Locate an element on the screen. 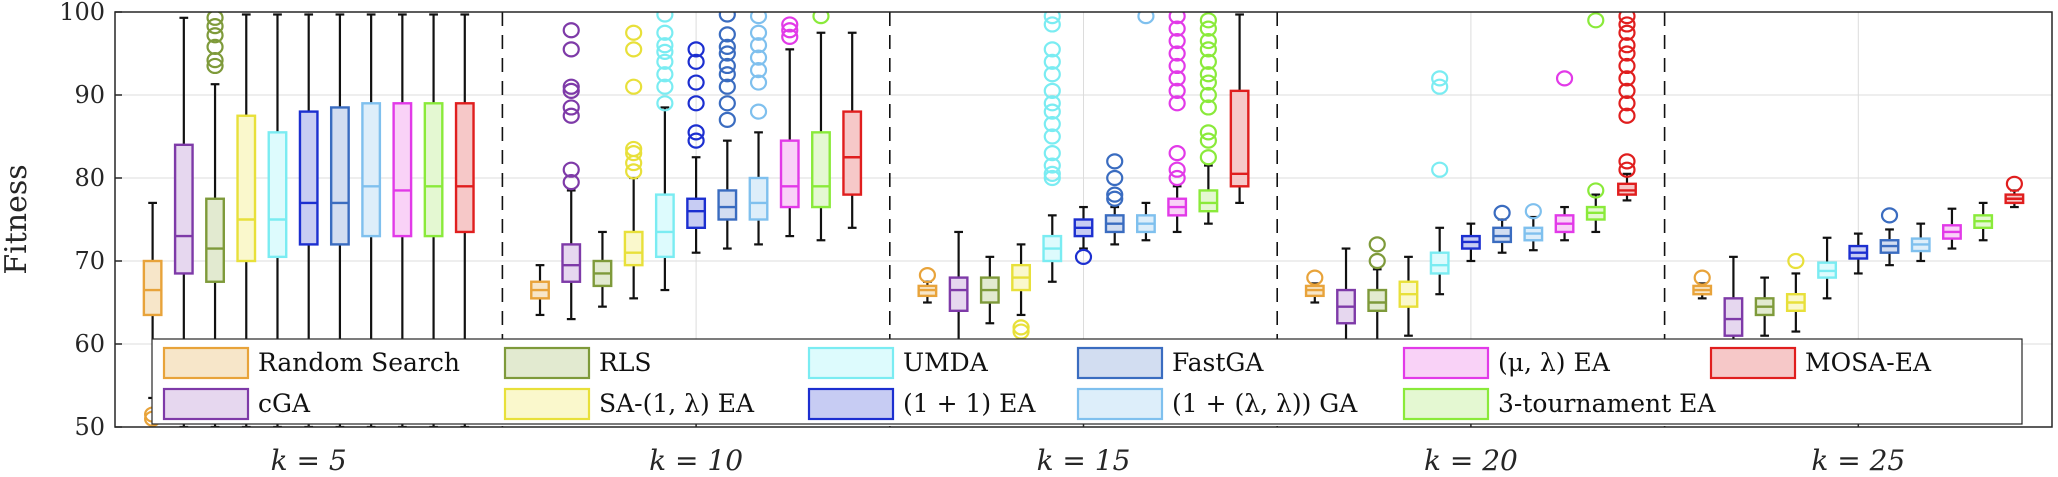 The image size is (2058, 477). legend-item: RLS is located at coordinates (577, 363).